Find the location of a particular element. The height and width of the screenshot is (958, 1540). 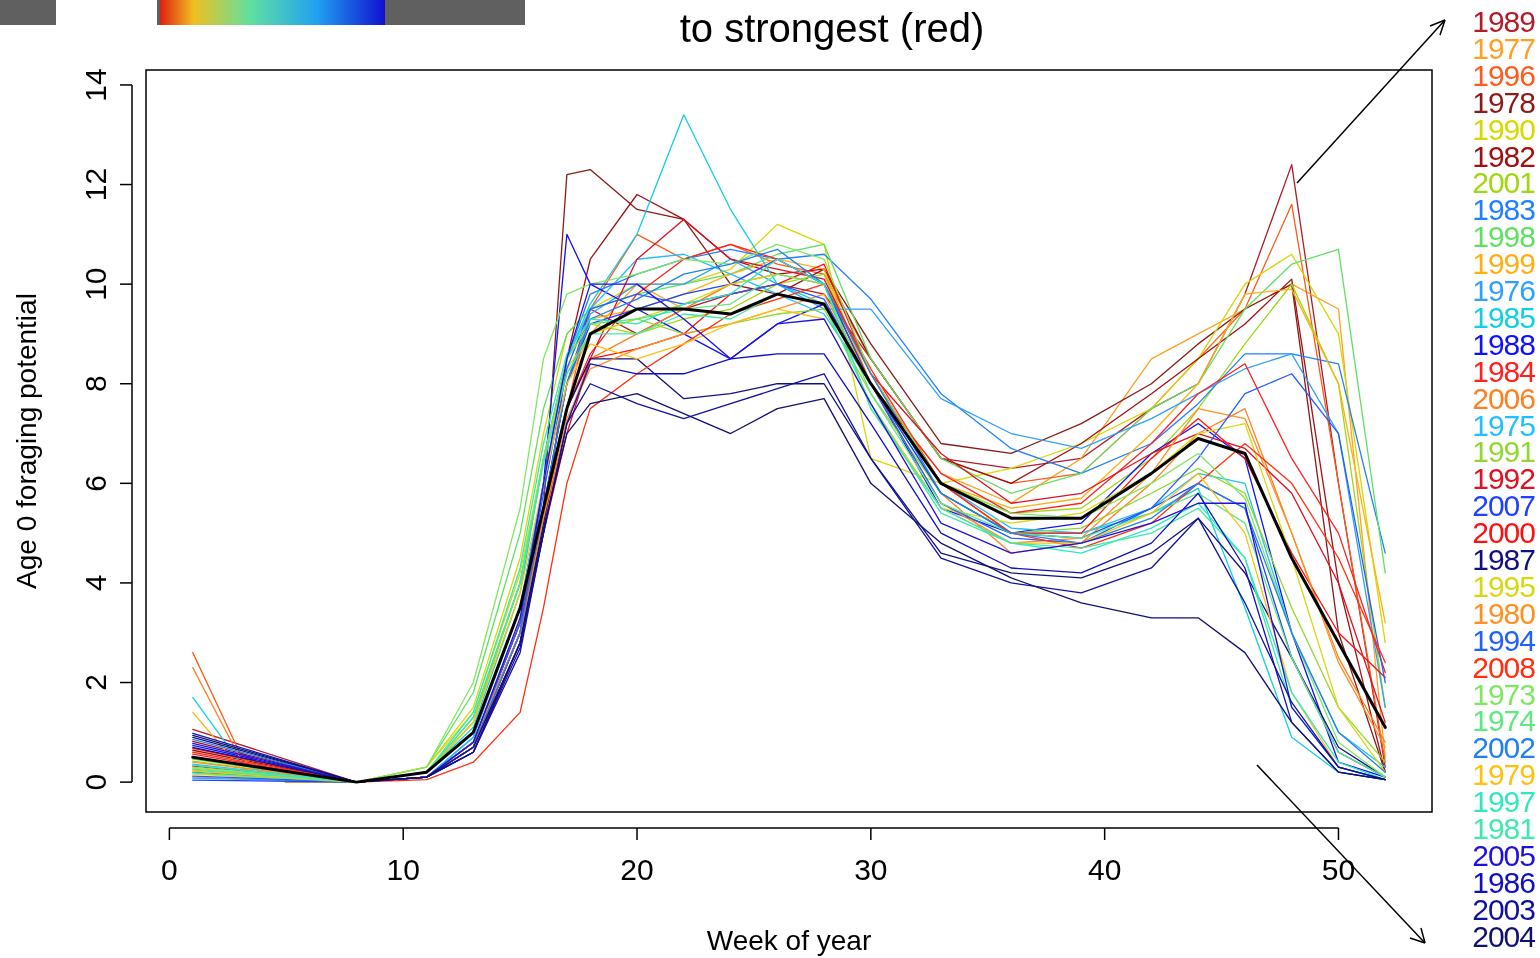

y-tick-label: 8 is located at coordinates (95, 384).